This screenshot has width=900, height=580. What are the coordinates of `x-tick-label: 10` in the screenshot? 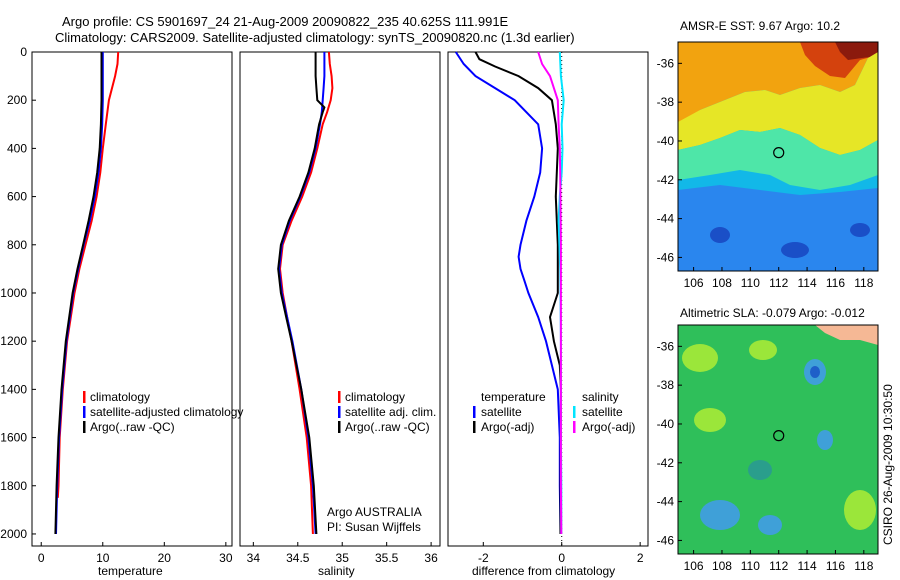 It's located at (103, 558).